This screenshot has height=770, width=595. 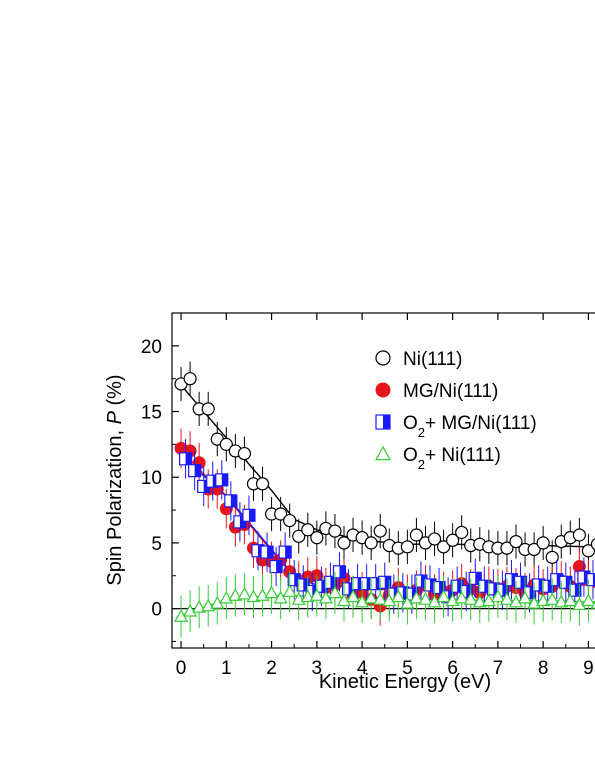 I want to click on x-tick-label: 5, so click(x=407, y=668).